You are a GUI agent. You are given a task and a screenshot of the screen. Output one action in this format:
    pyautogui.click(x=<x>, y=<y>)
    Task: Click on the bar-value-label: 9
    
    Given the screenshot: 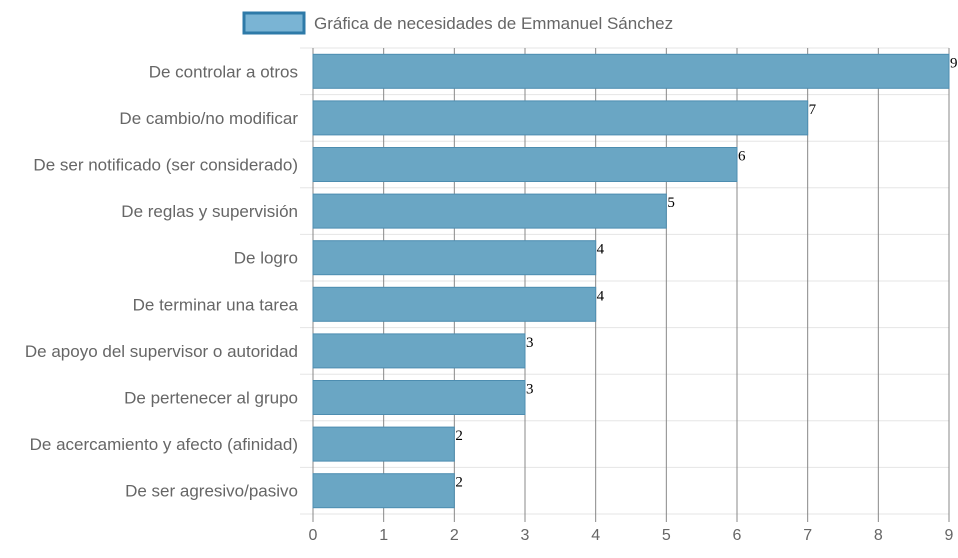 What is the action you would take?
    pyautogui.click(x=954, y=63)
    